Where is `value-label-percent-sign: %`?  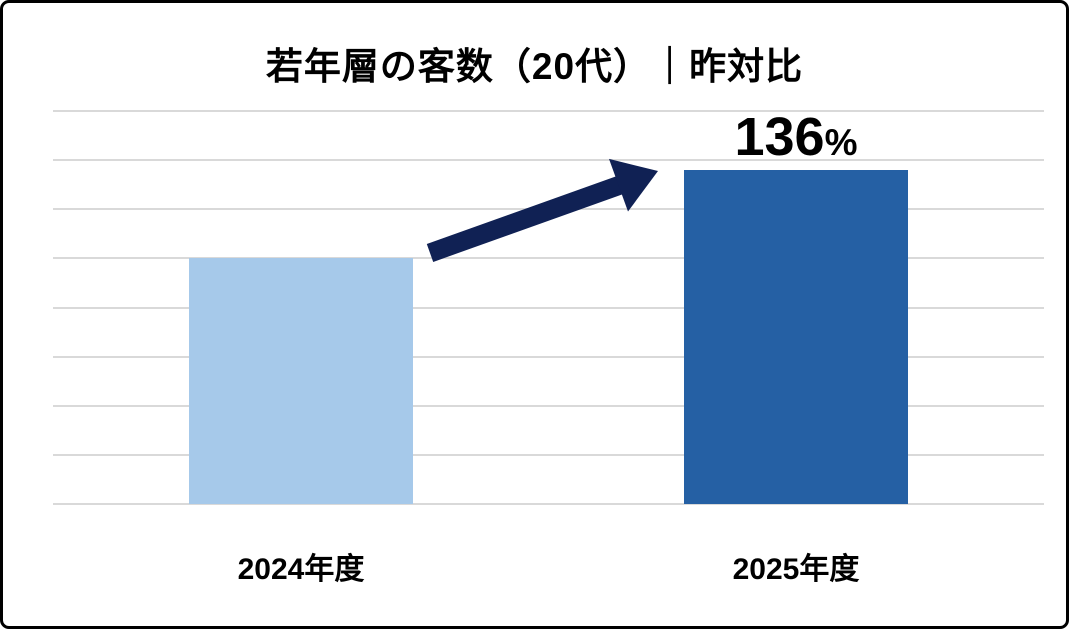
value-label-percent-sign: % is located at coordinates (841, 142).